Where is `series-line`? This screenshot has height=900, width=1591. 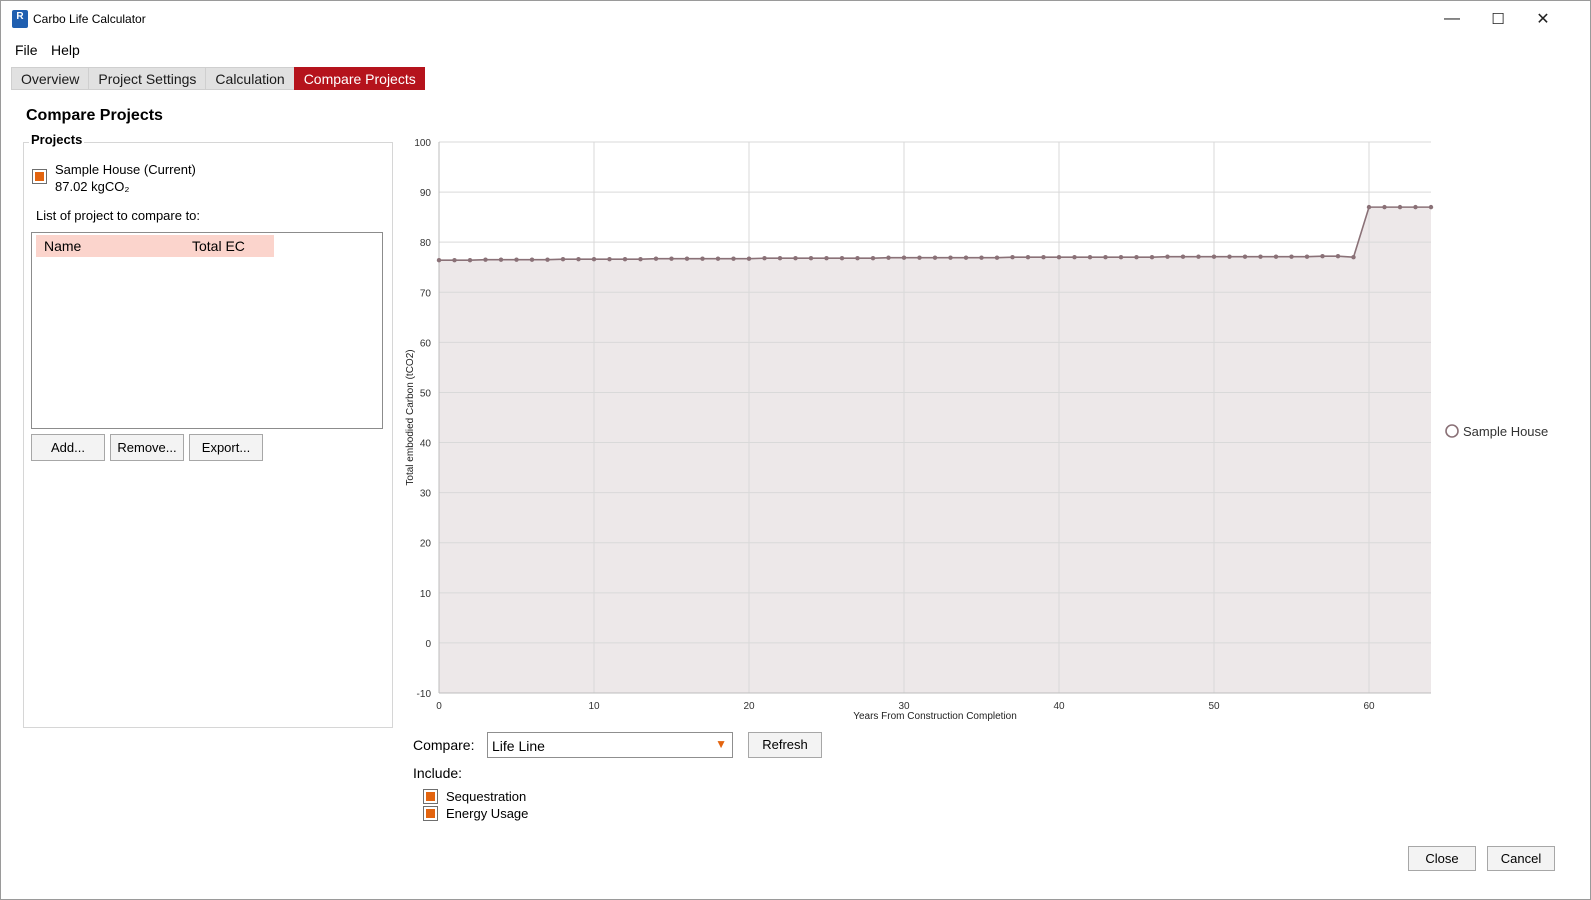
series-line is located at coordinates (935, 234).